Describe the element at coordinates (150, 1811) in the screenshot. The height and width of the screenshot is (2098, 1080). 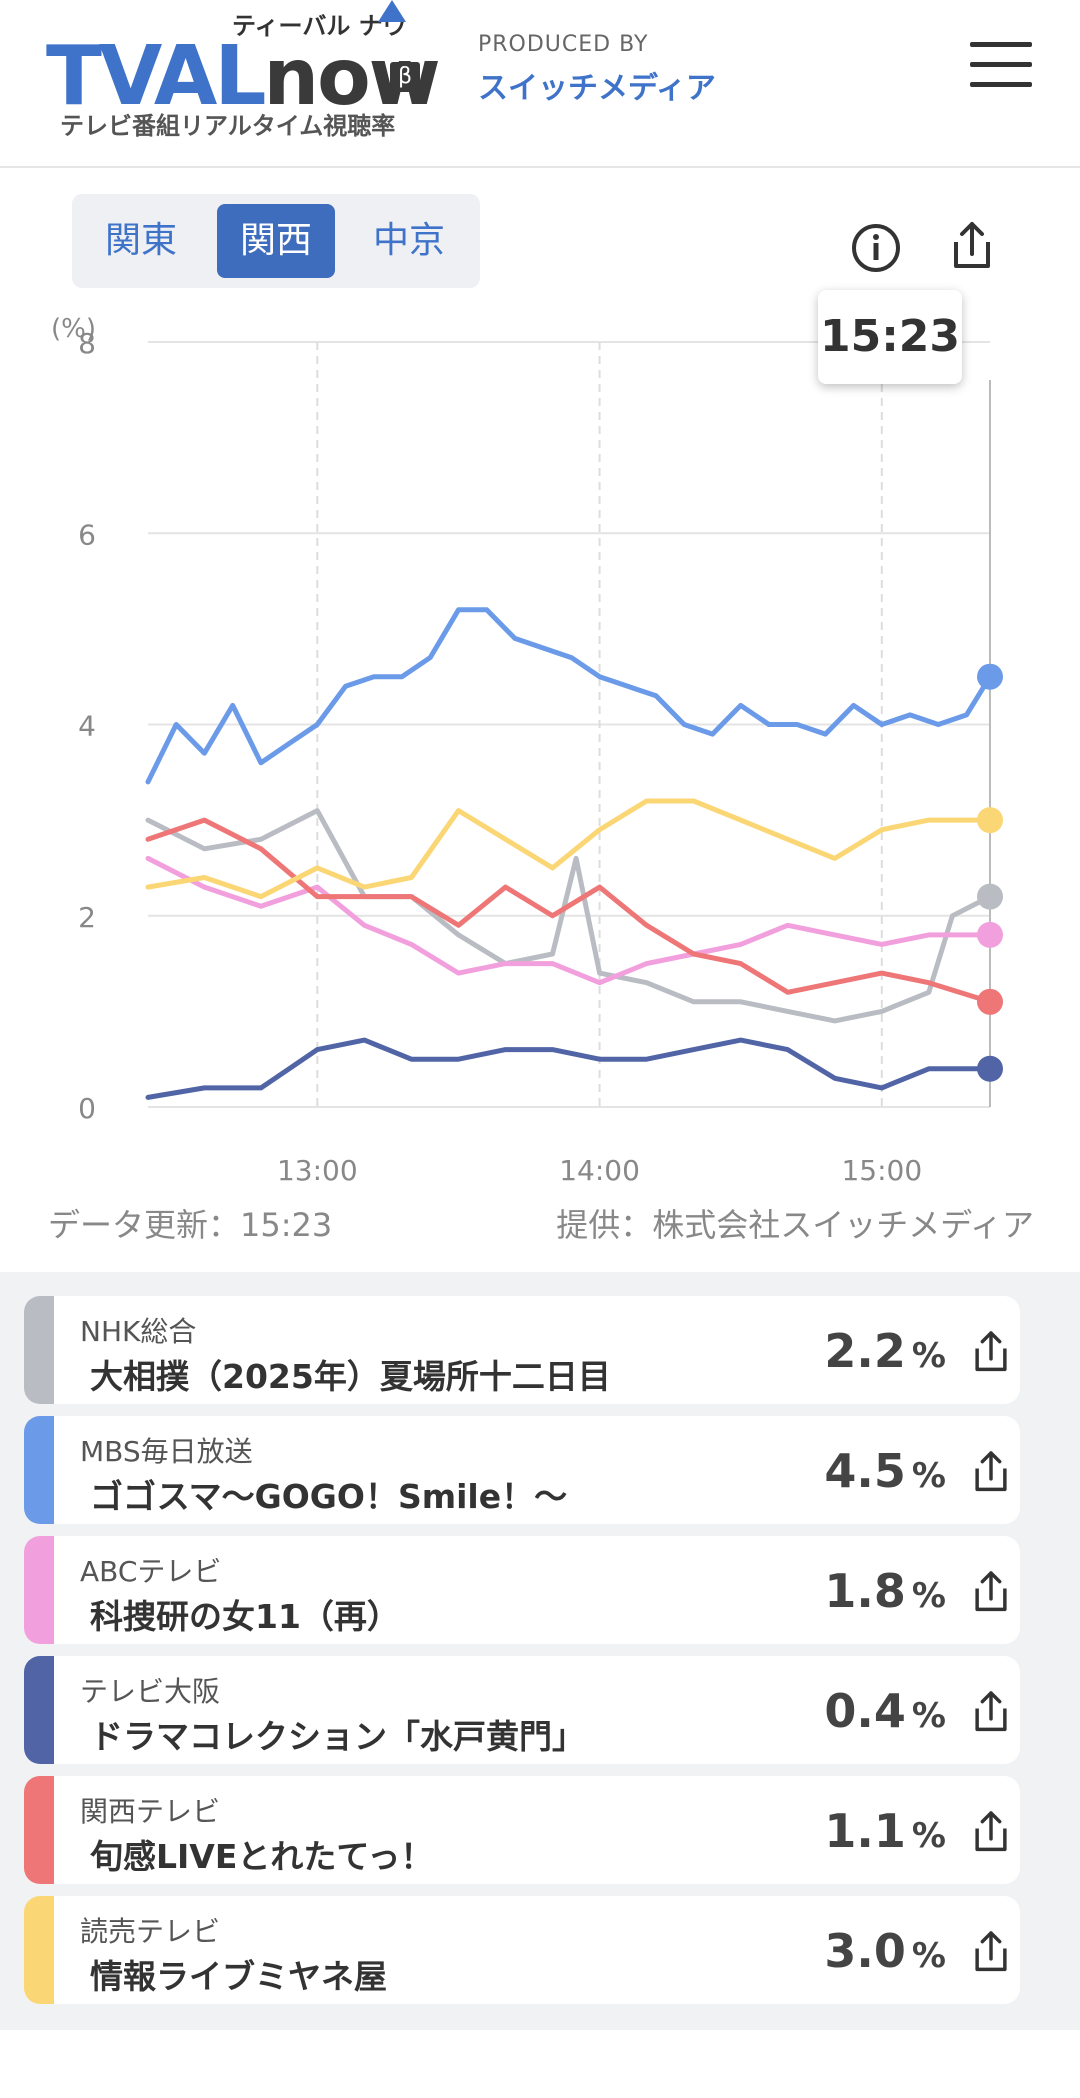
I see `channel-name: 関西テレビ` at that location.